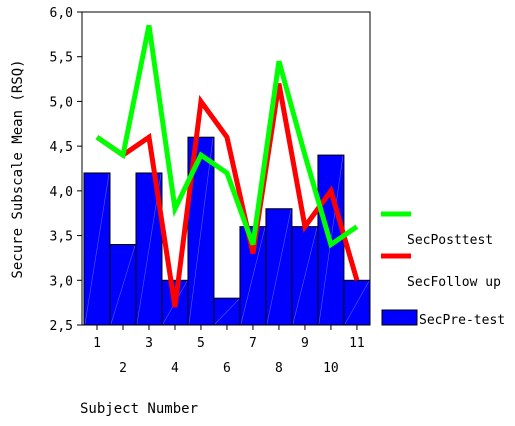 The width and height of the screenshot is (515, 426). What do you see at coordinates (462, 320) in the screenshot?
I see `legend-label-secpre-test: SecPre-test` at bounding box center [462, 320].